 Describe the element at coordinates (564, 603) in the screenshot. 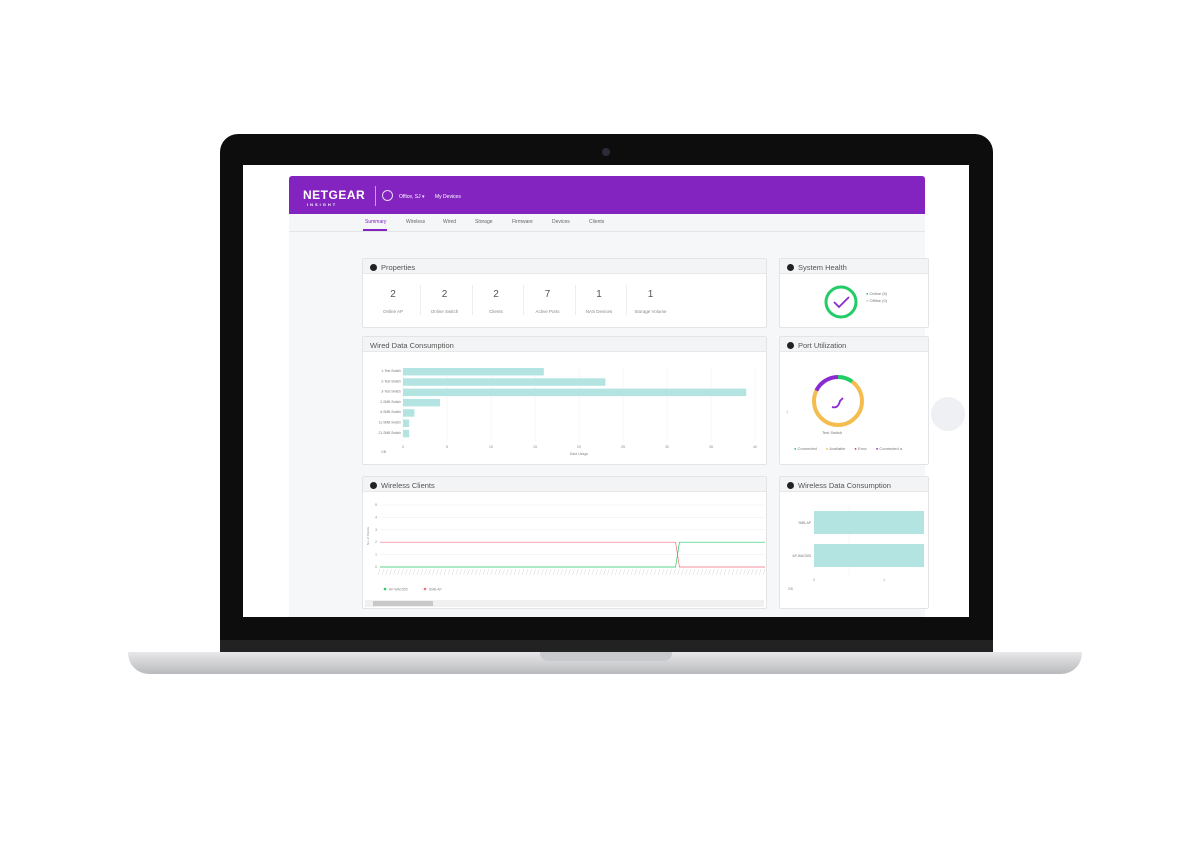

I see `horizontal-scrollbar` at that location.